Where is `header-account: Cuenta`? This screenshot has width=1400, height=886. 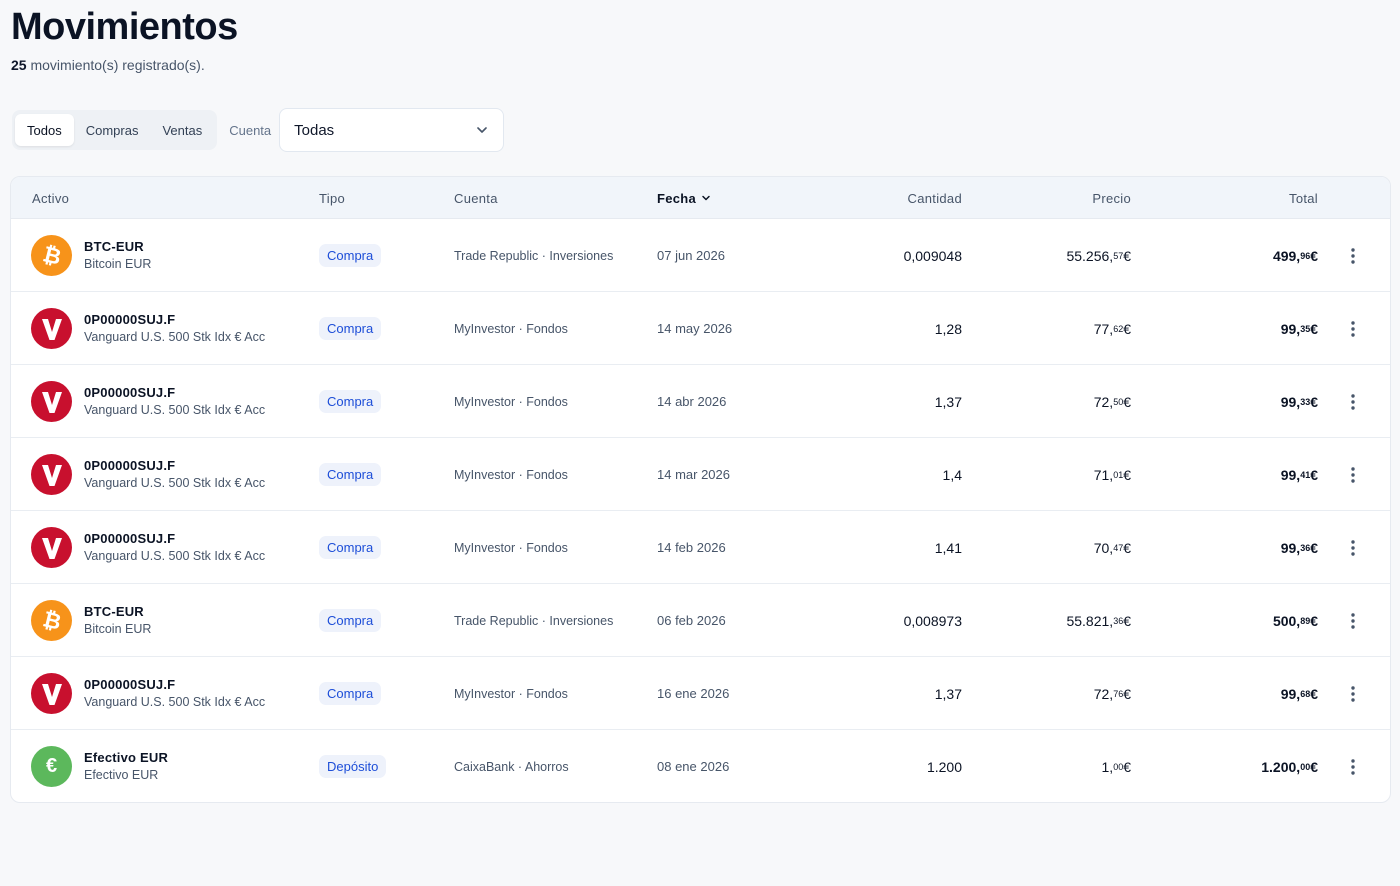 header-account: Cuenta is located at coordinates (476, 198).